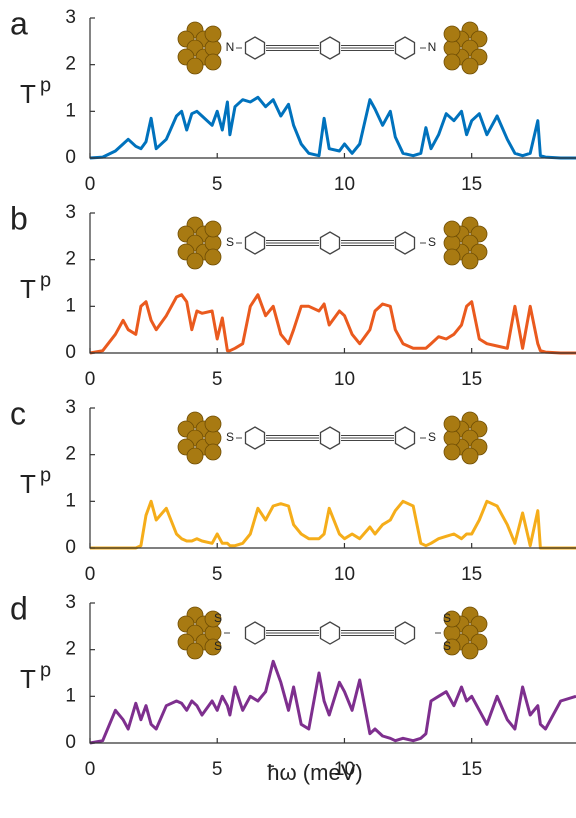 The image size is (576, 818). What do you see at coordinates (314, 772) in the screenshot?
I see `x-axis-label: ħω (meV)` at bounding box center [314, 772].